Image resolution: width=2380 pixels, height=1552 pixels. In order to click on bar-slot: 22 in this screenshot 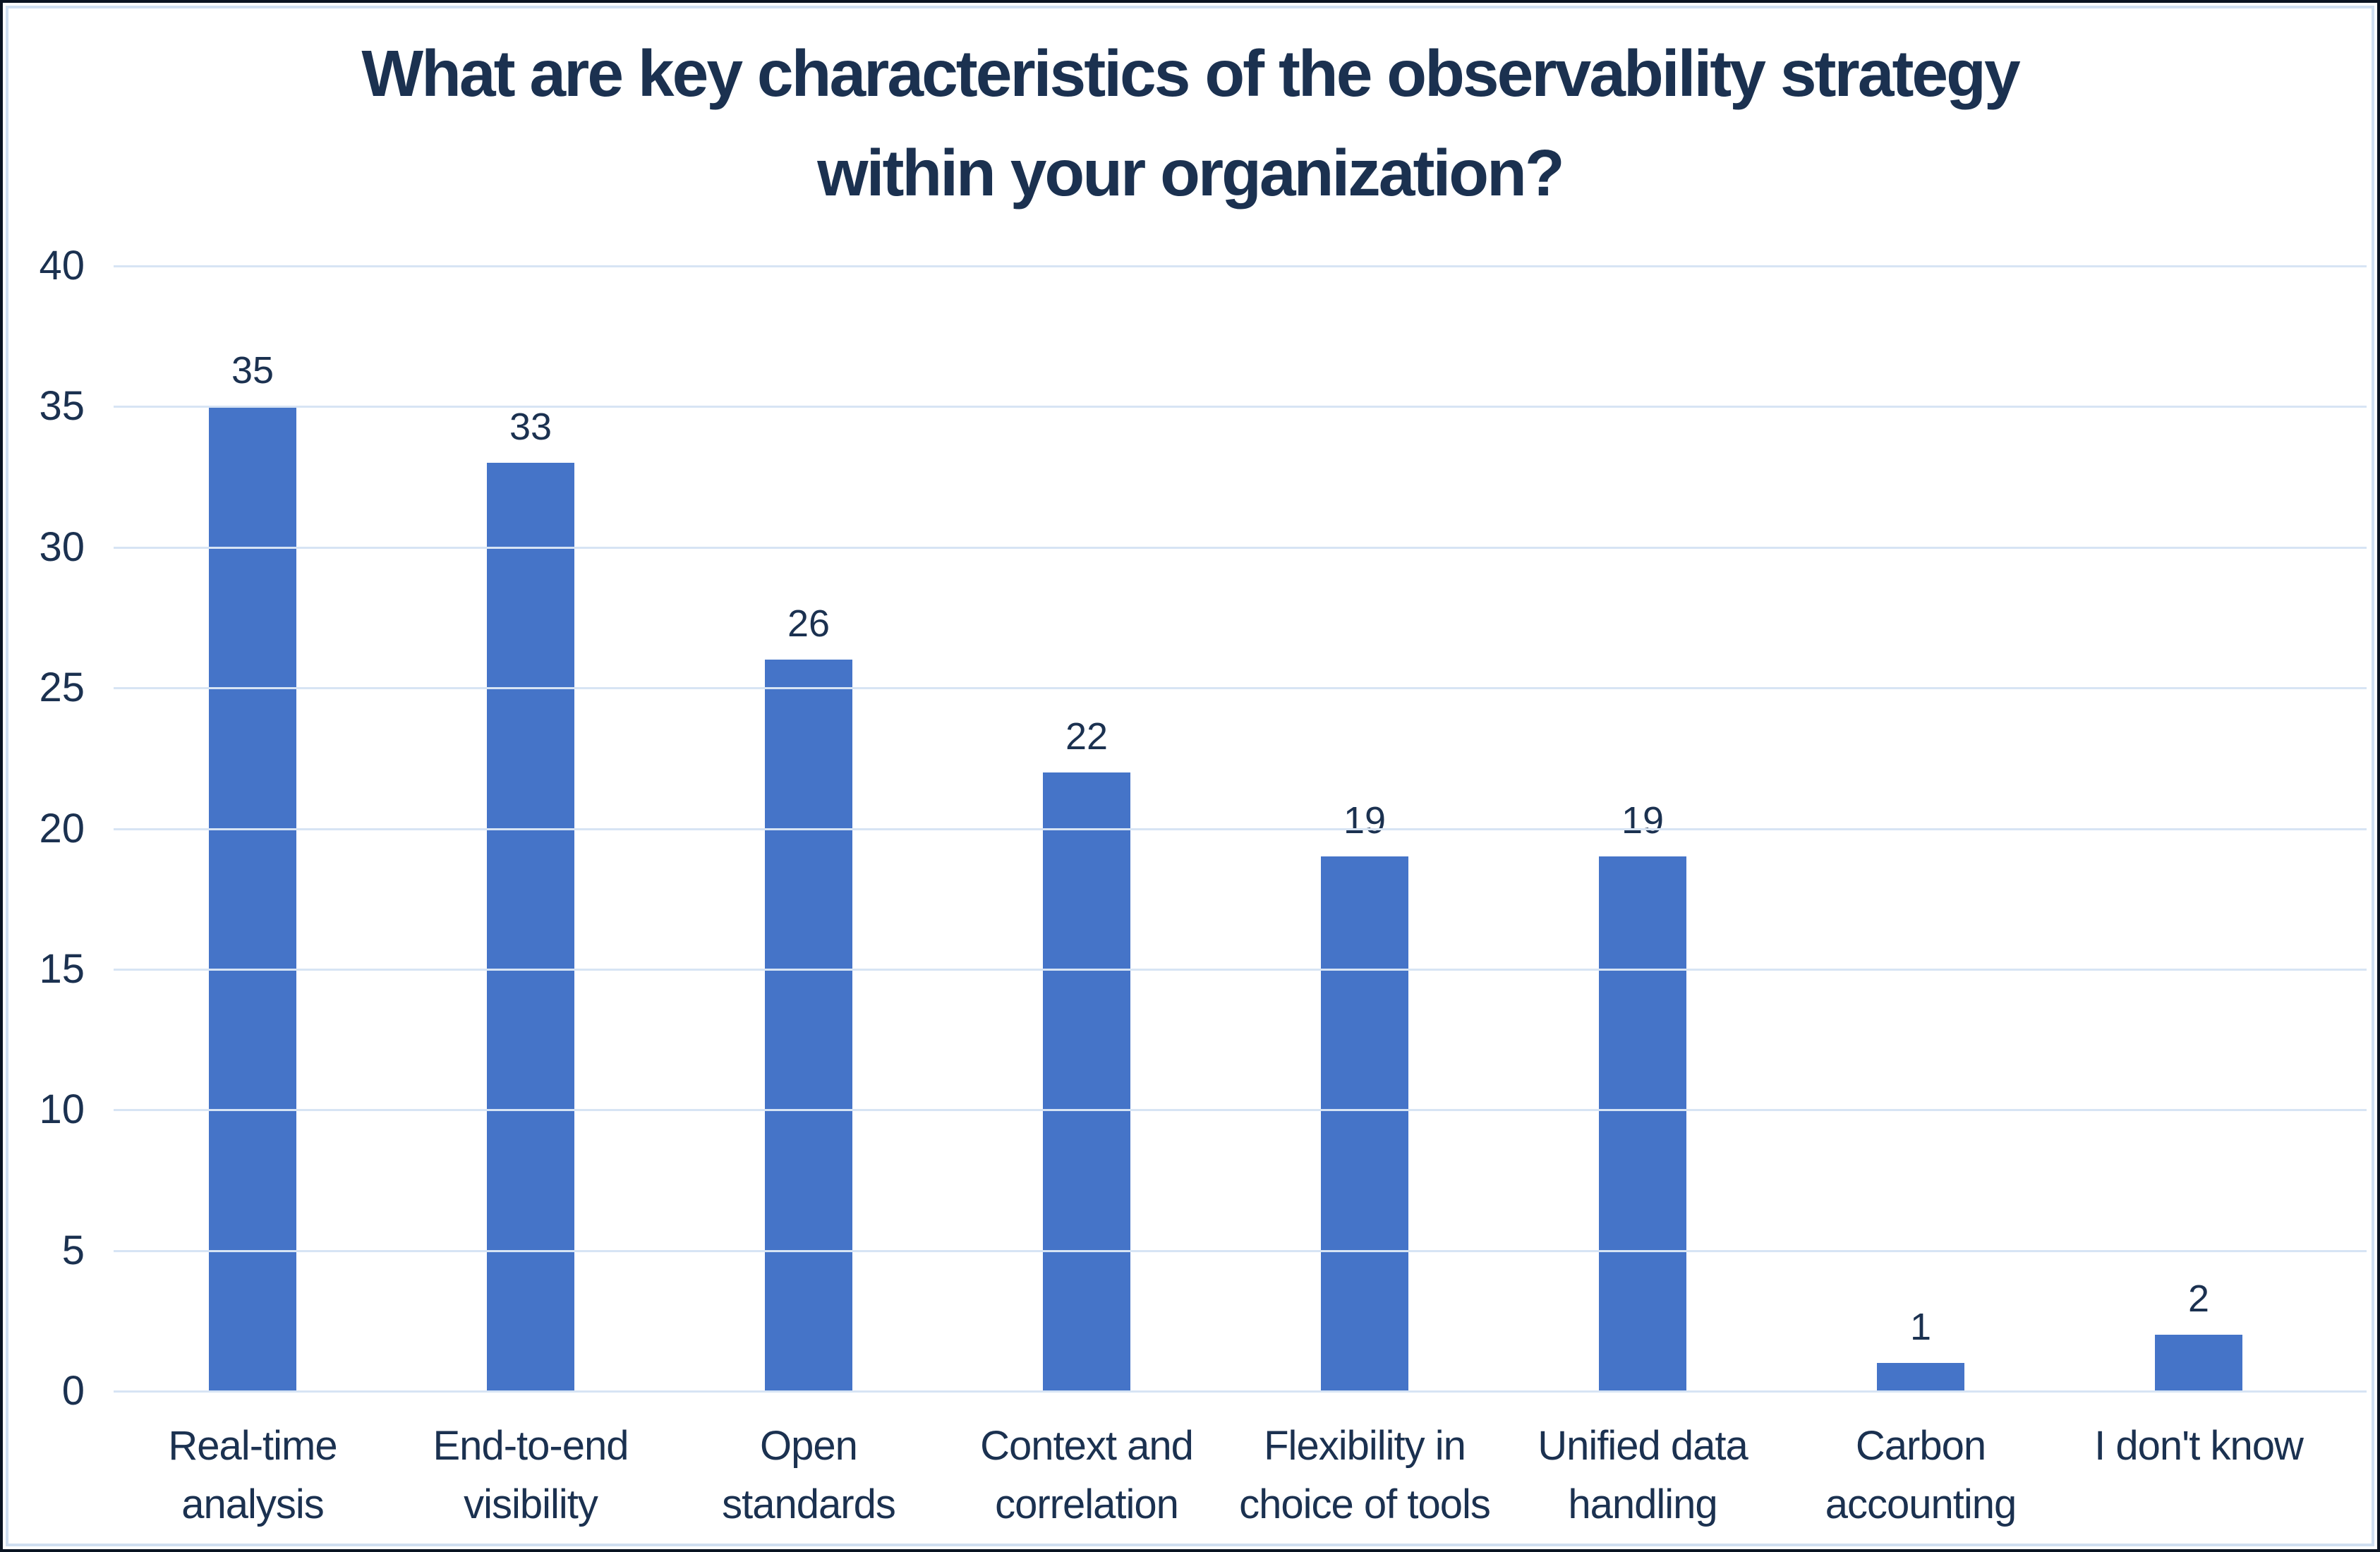, I will do `click(1087, 829)`.